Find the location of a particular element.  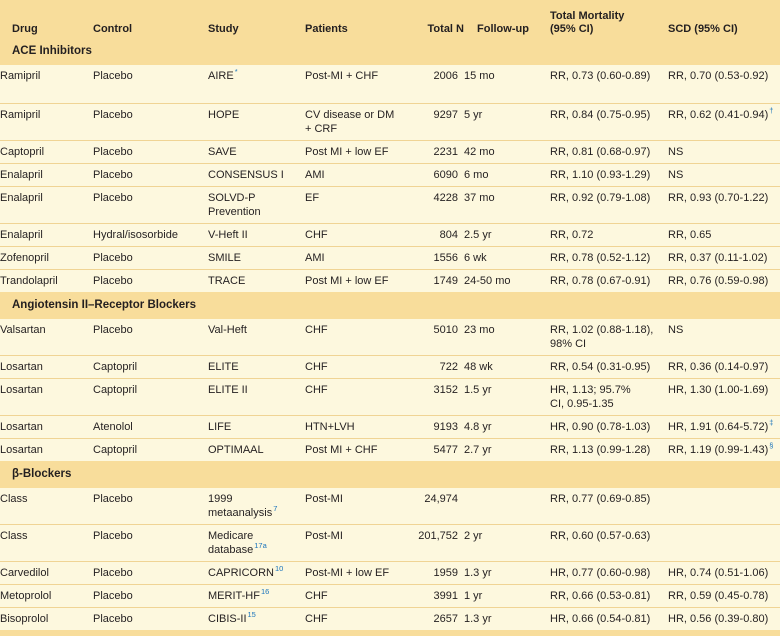

cell-text: Carvedilol is located at coordinates (24, 573).